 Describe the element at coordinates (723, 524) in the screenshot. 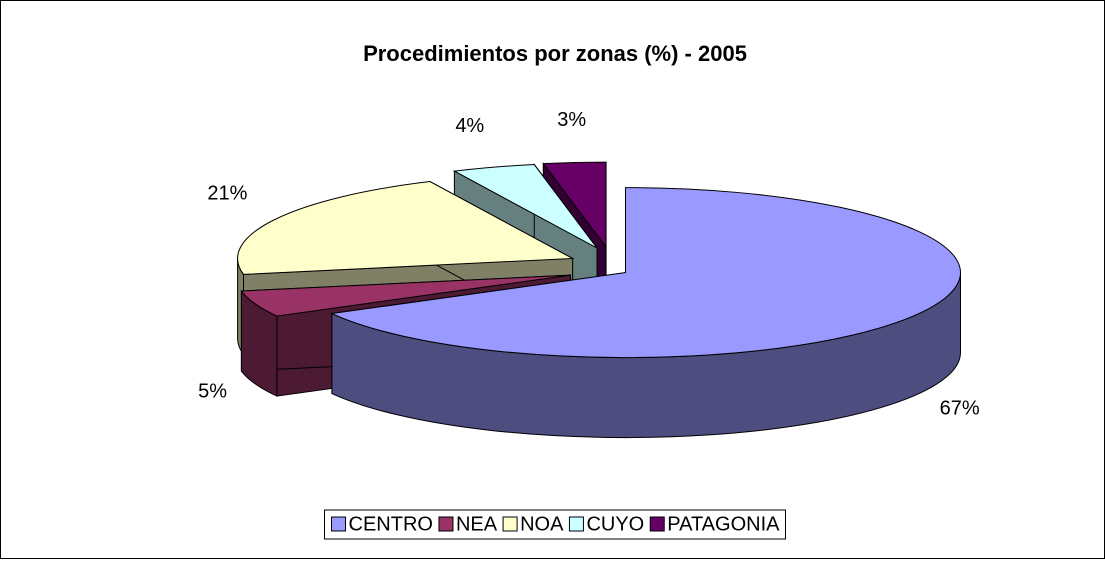

I see `legend-label: PATAGONIA` at that location.